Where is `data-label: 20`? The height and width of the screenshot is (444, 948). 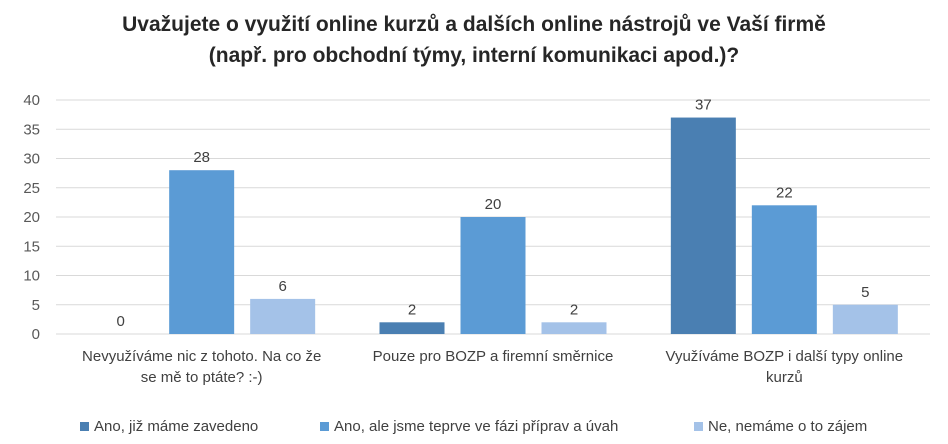
data-label: 20 is located at coordinates (493, 204).